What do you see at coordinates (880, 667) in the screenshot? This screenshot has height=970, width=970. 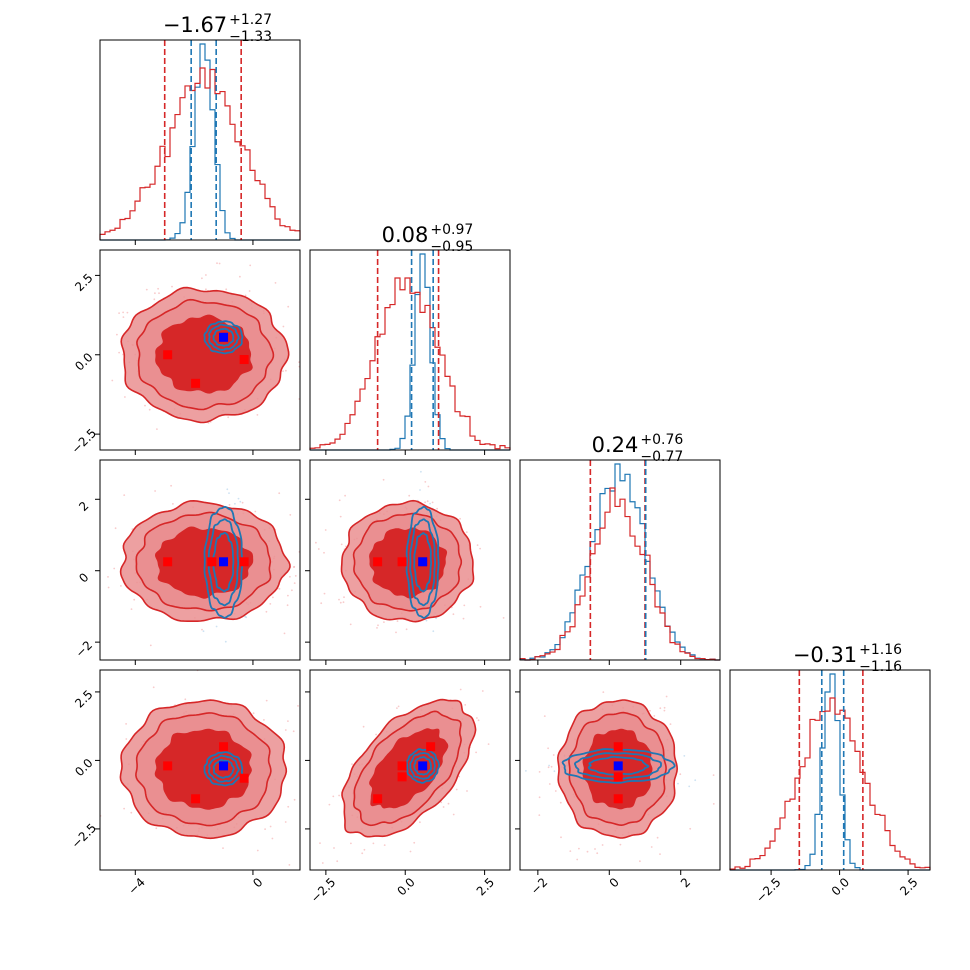 I see `panel-title-lower: −1.16` at bounding box center [880, 667].